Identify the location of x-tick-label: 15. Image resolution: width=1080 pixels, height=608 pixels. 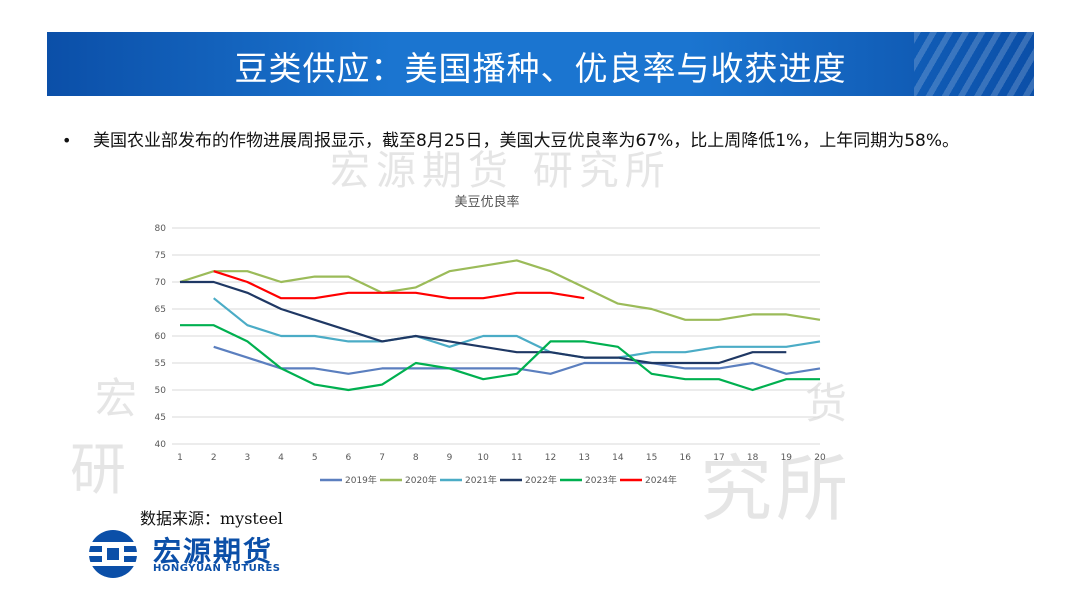
(651, 458).